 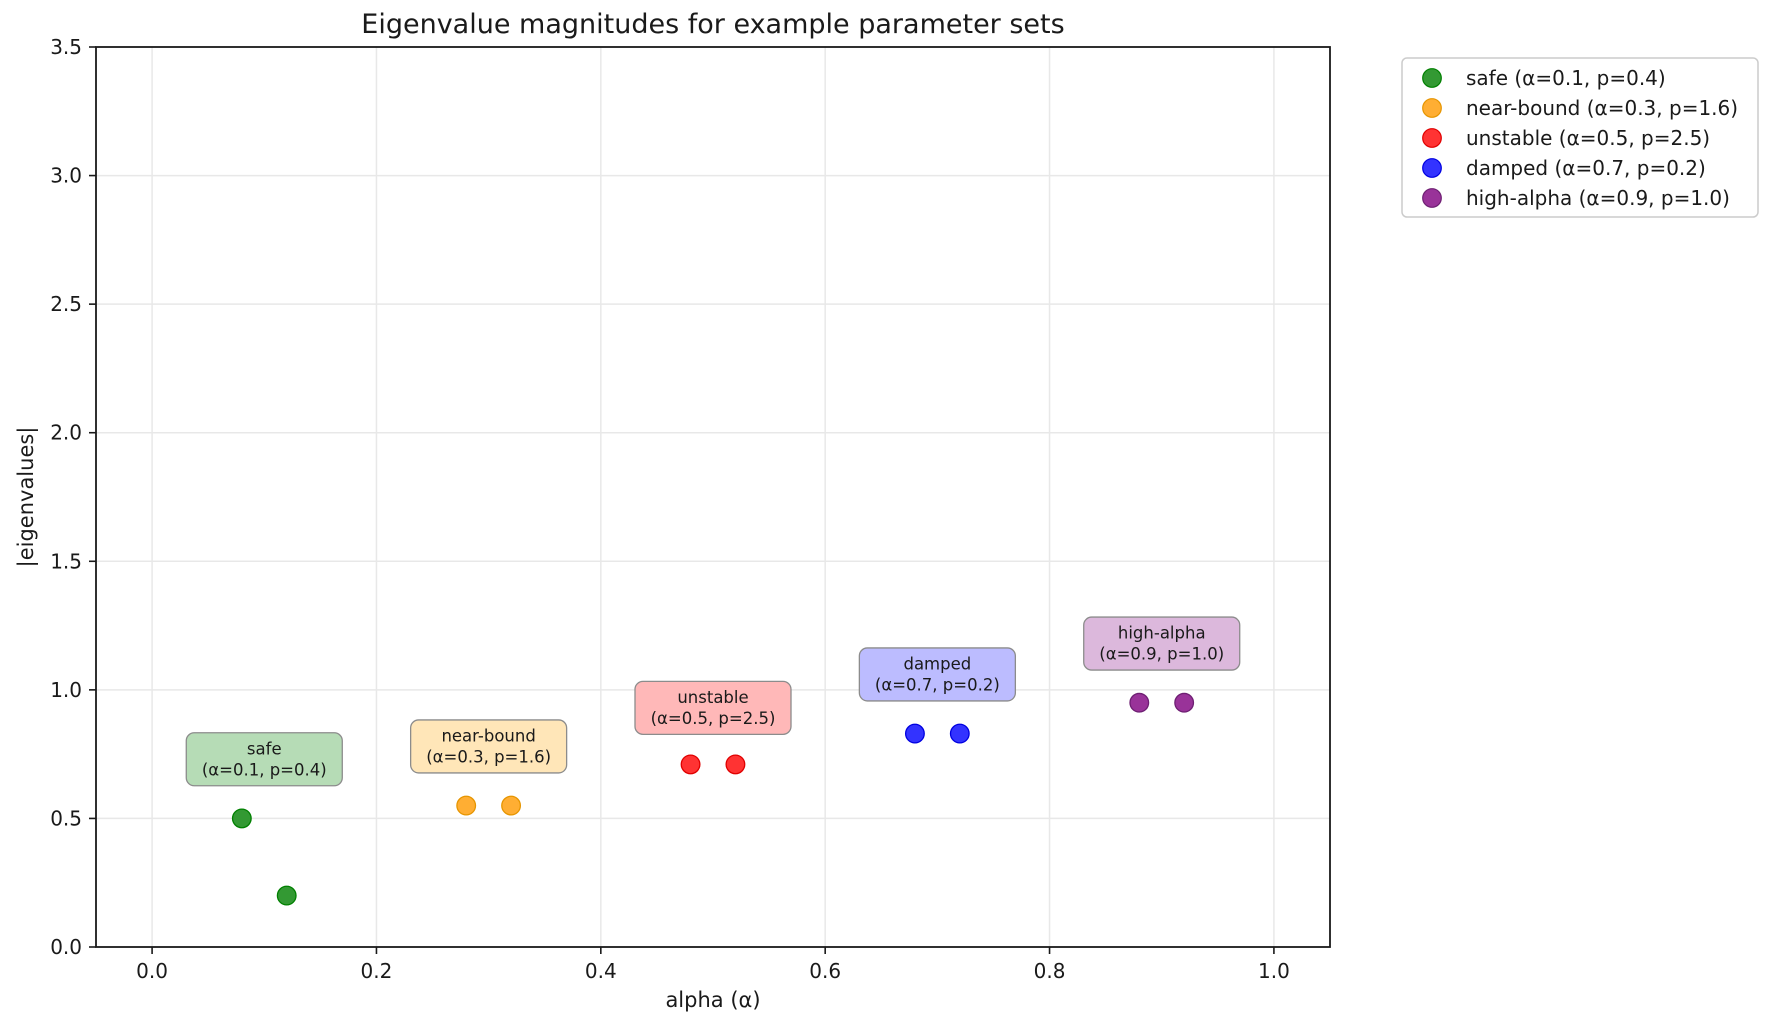 What do you see at coordinates (66, 947) in the screenshot?
I see `y-tick-label: 0.0` at bounding box center [66, 947].